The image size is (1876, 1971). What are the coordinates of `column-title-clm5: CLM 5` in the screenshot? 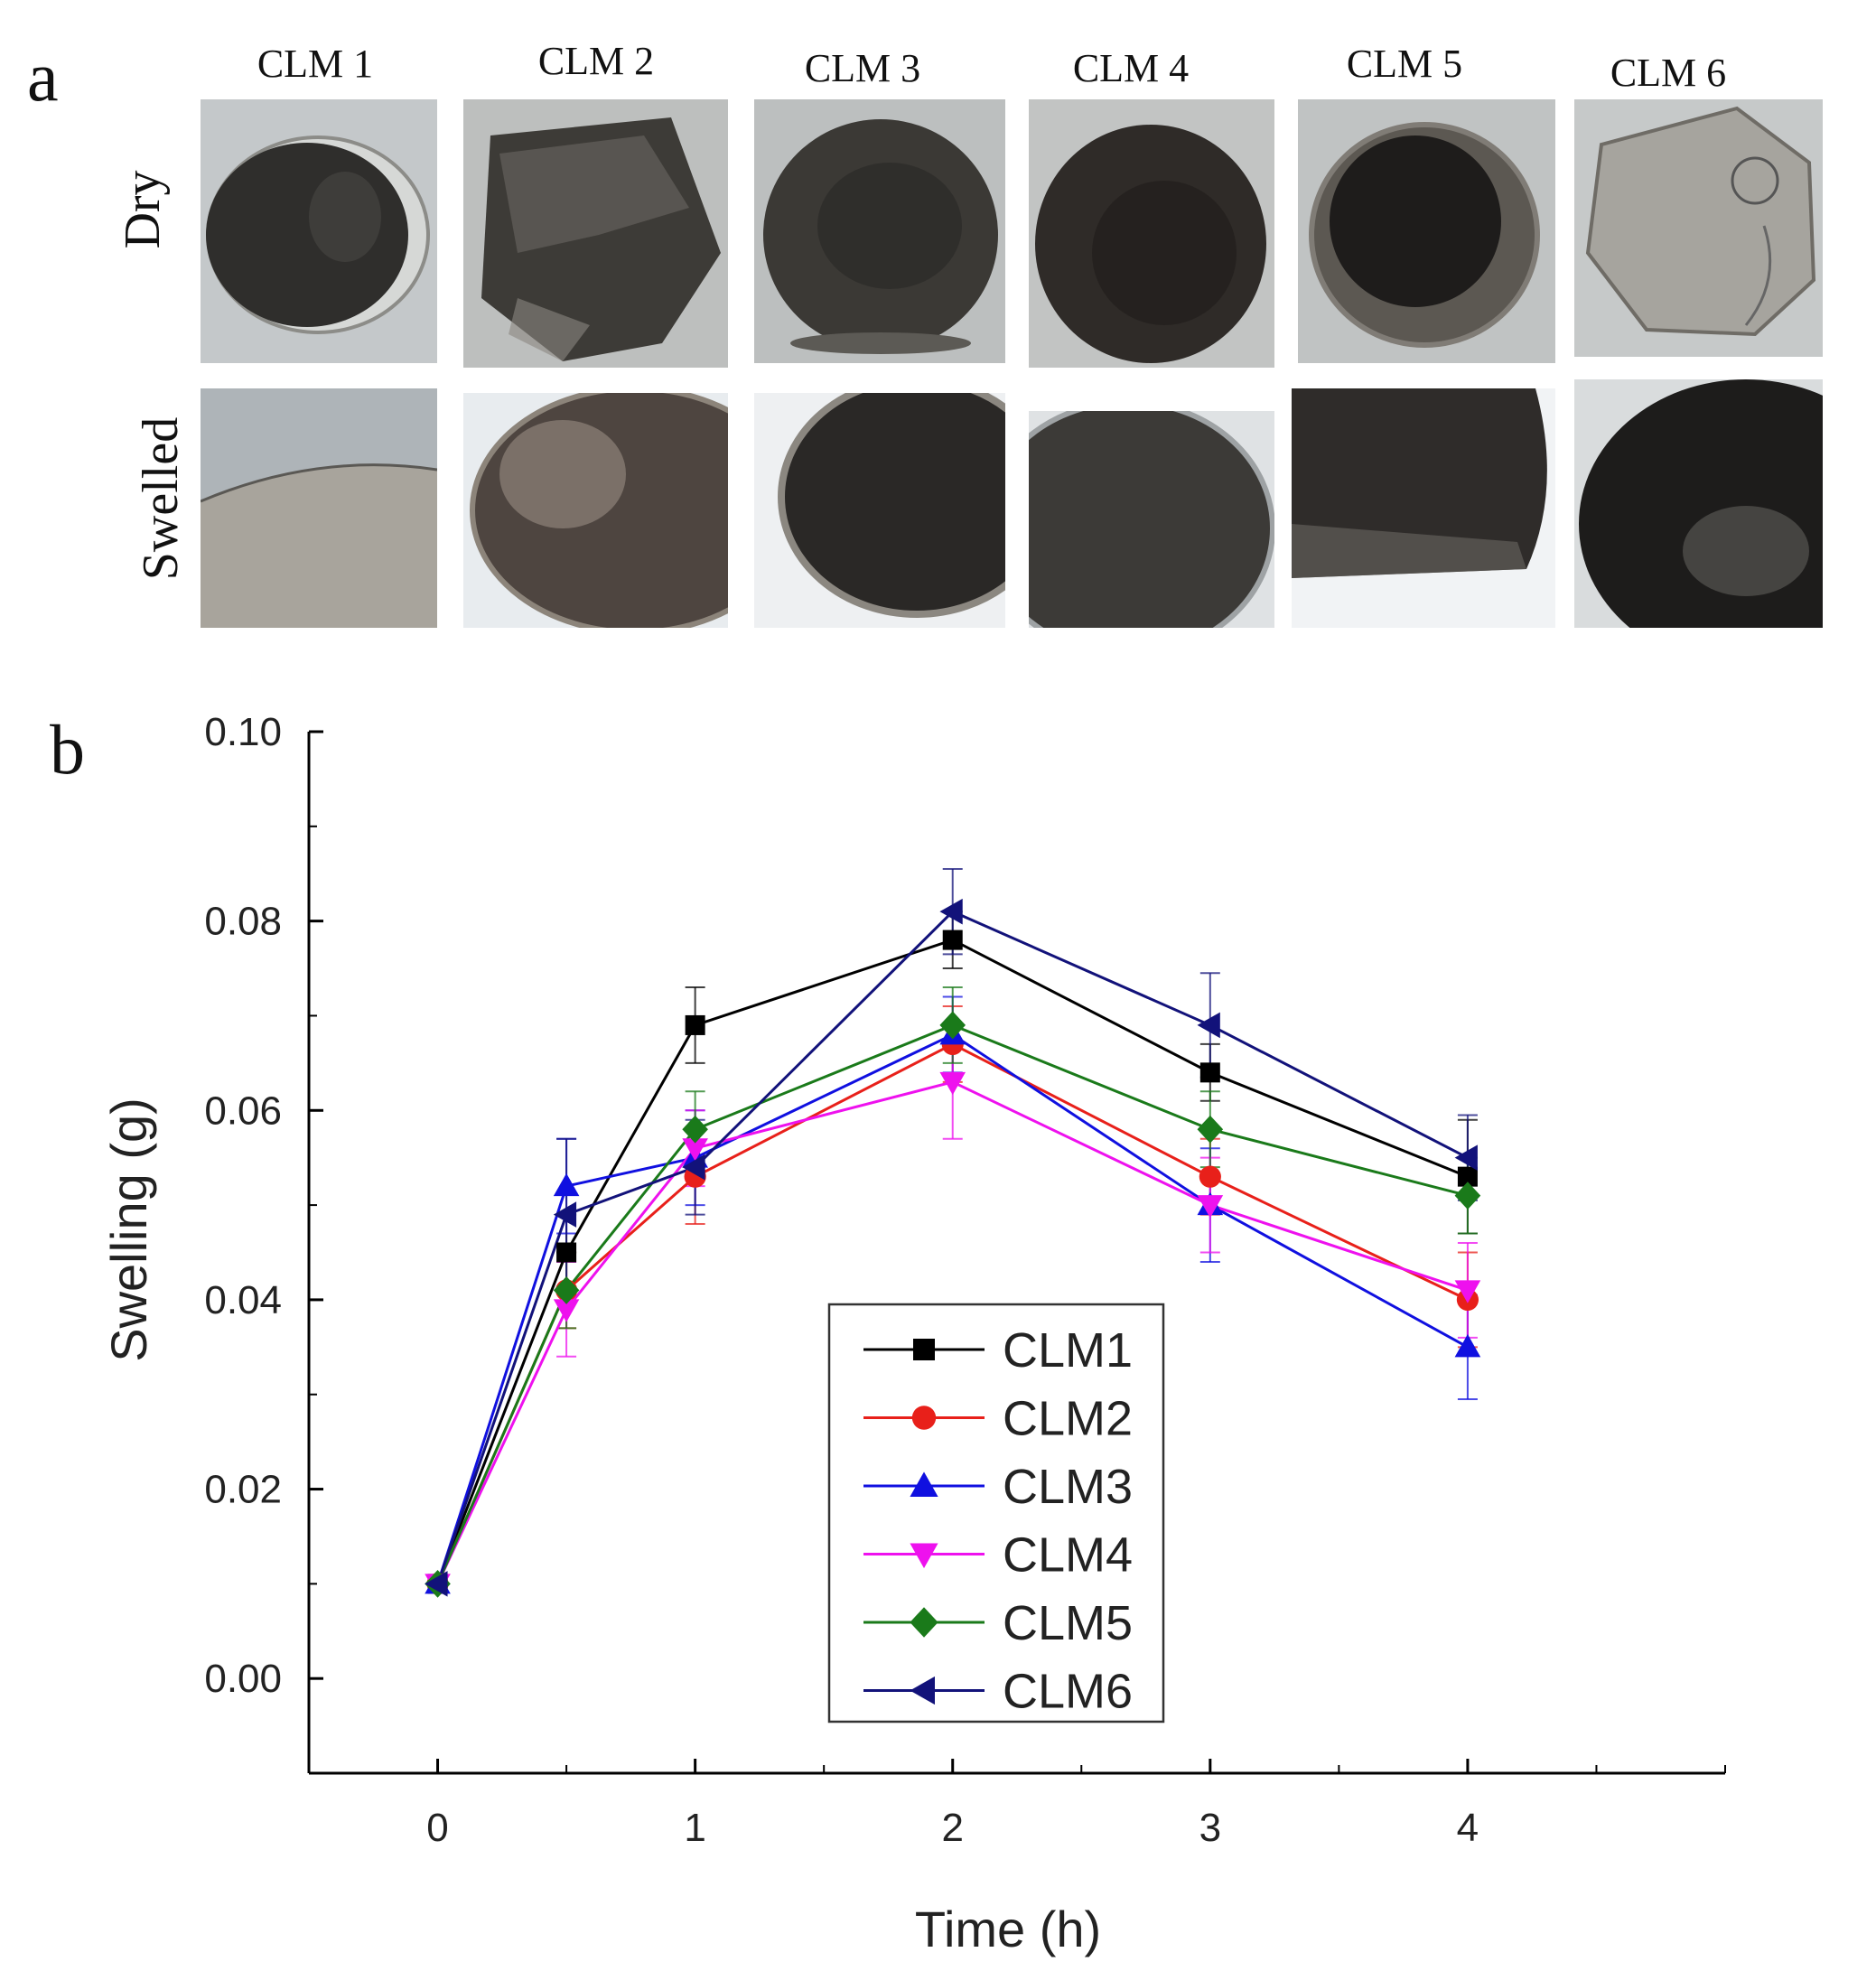 It's located at (1404, 64).